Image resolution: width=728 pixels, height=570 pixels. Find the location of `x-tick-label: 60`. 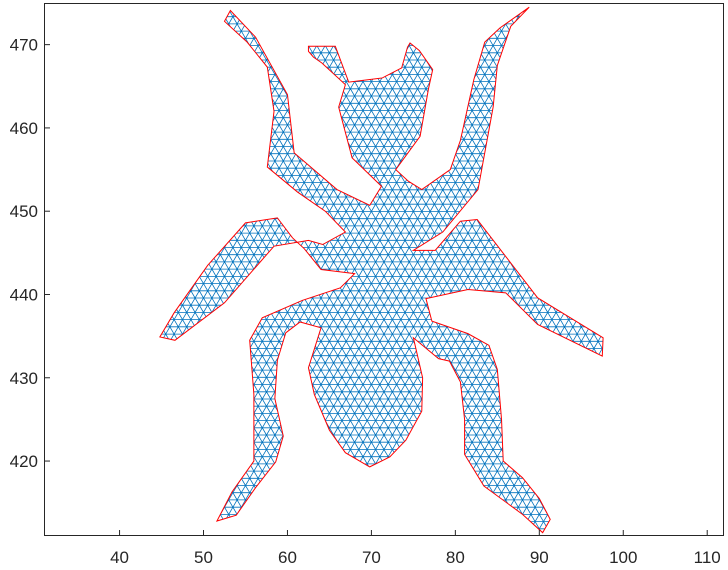

x-tick-label: 60 is located at coordinates (287, 557).